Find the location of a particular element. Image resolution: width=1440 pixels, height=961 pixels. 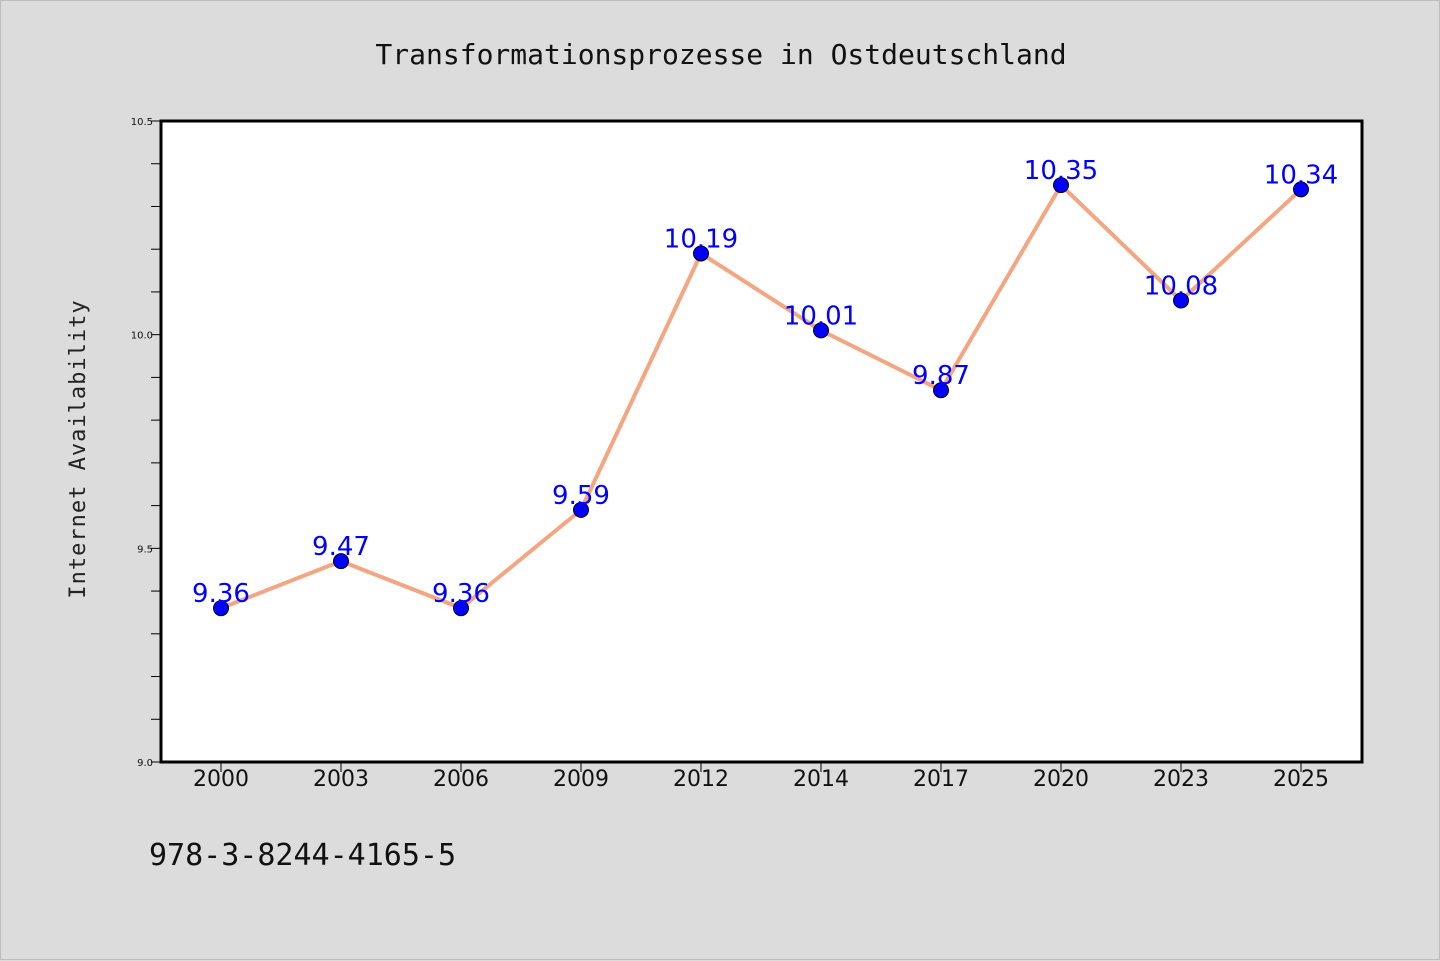

x-tick-label: 2006 is located at coordinates (461, 779).